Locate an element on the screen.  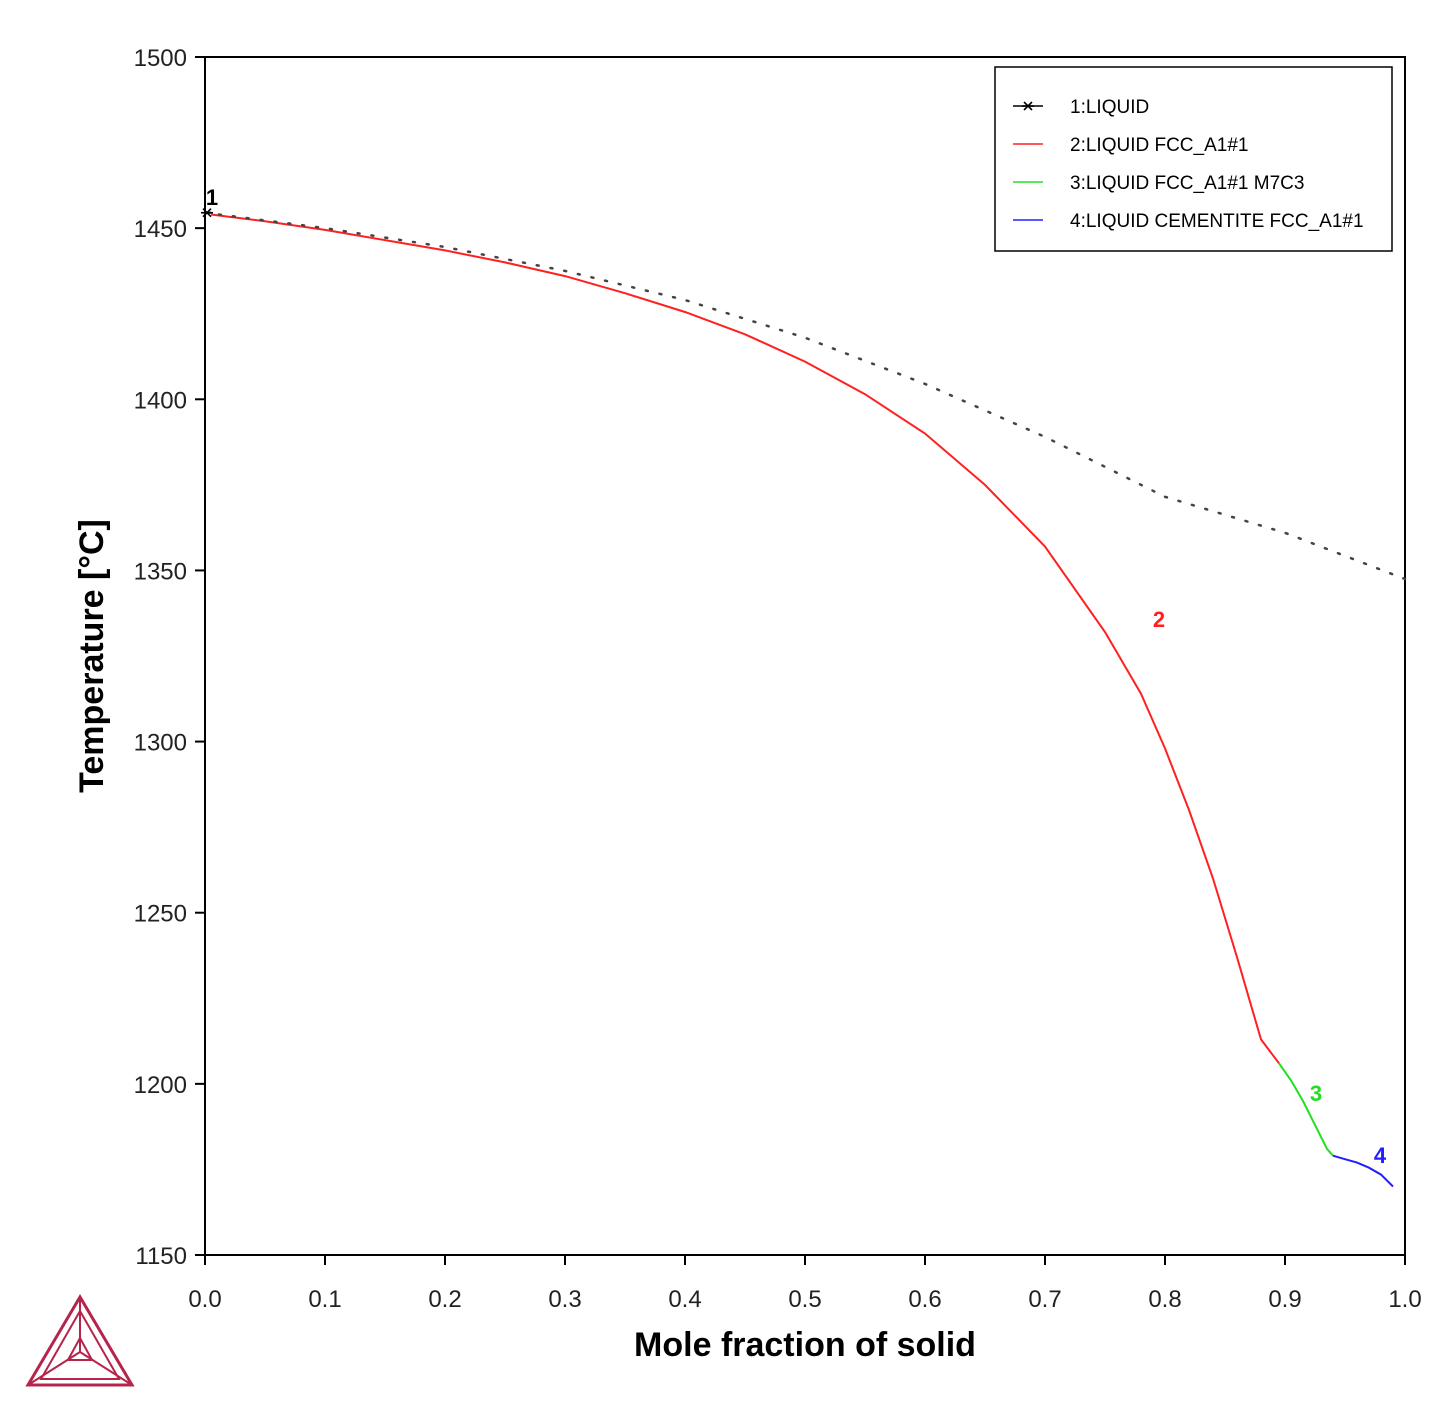
x-tick-label: 0.4 is located at coordinates (684, 1299).